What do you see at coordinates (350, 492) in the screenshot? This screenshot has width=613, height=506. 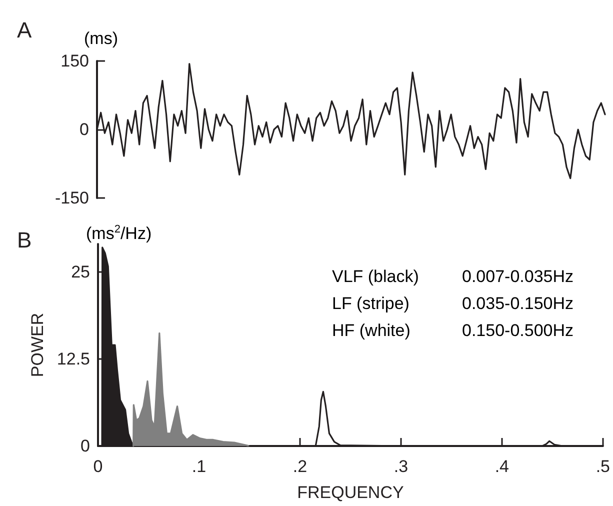 I see `x-axis-title: FREQUENCY` at bounding box center [350, 492].